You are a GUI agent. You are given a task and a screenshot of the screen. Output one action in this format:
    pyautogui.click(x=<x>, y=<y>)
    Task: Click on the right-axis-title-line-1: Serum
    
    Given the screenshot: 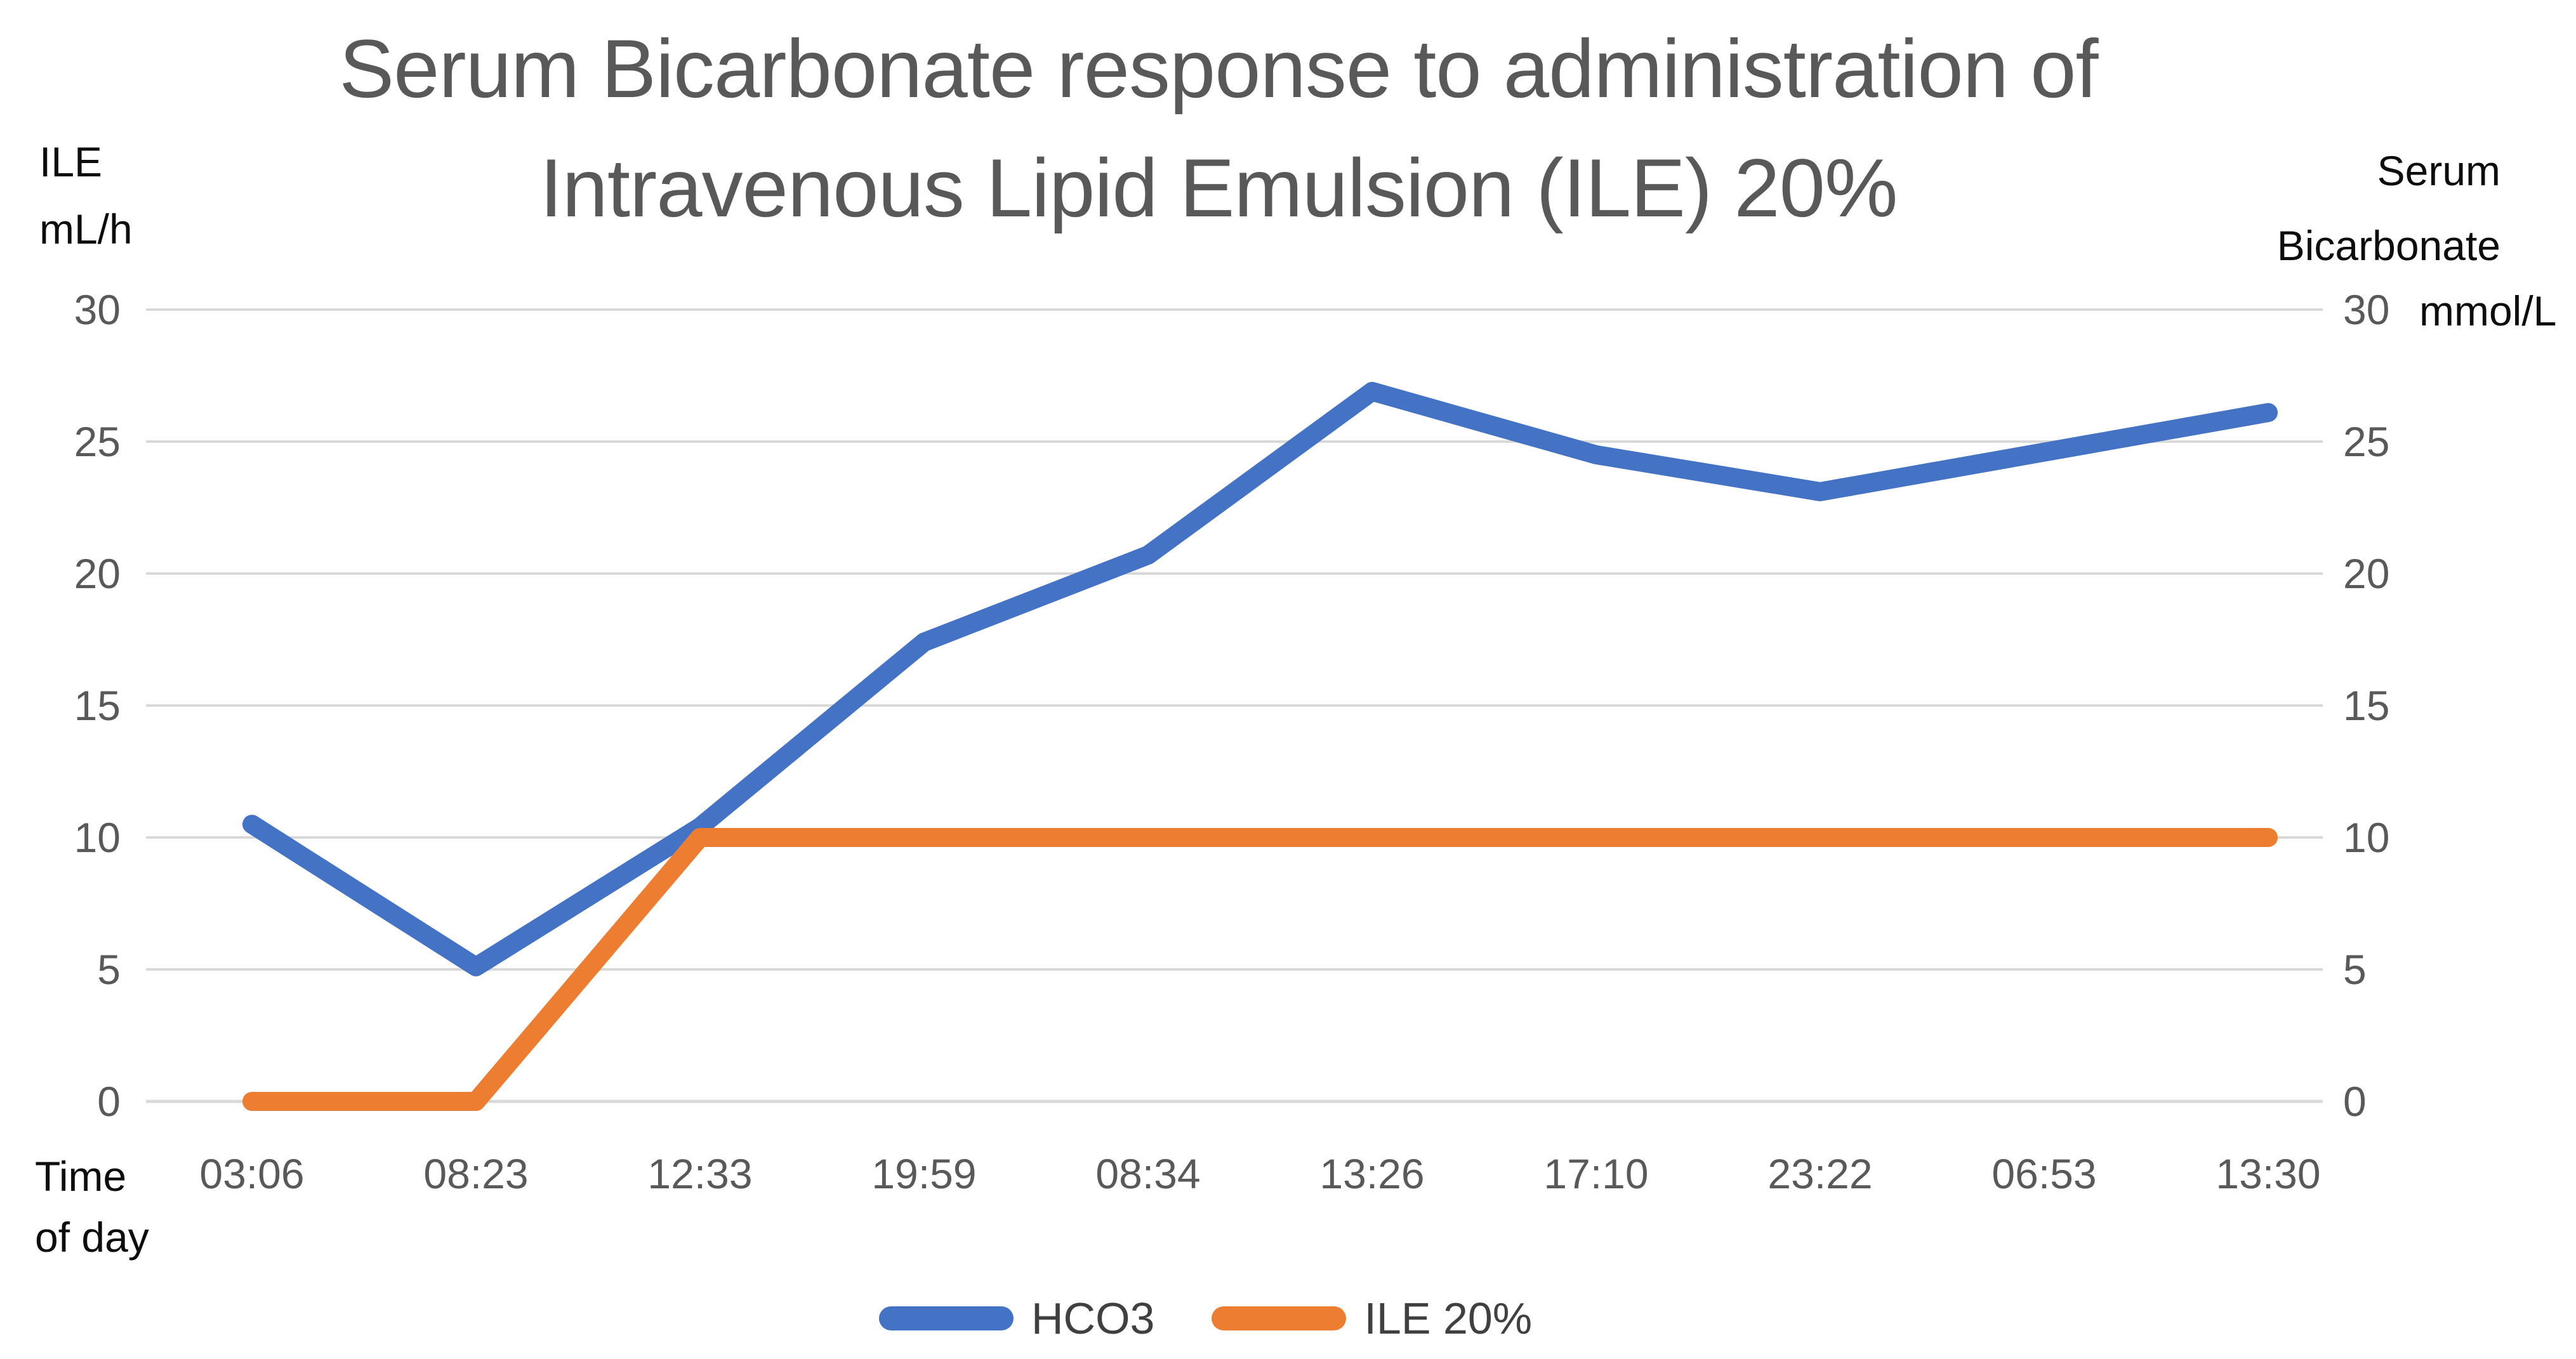 What is the action you would take?
    pyautogui.click(x=2438, y=170)
    